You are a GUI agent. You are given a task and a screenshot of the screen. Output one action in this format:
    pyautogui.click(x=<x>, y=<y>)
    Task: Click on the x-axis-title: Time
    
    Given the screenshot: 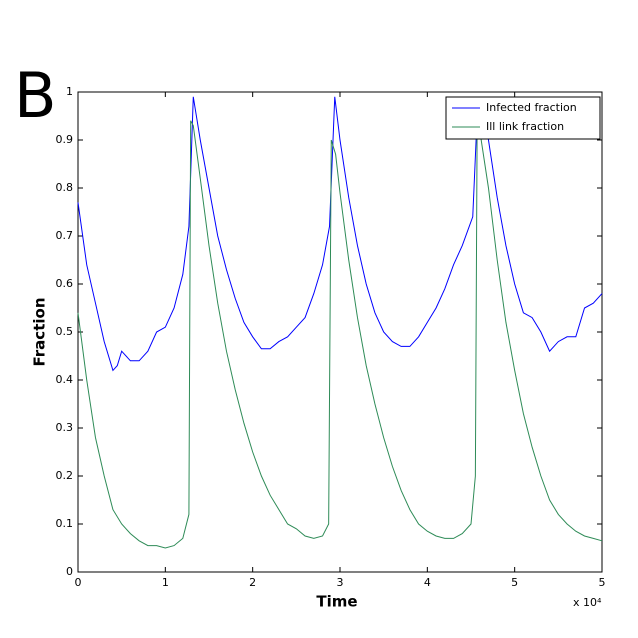 What is the action you would take?
    pyautogui.click(x=336, y=602)
    